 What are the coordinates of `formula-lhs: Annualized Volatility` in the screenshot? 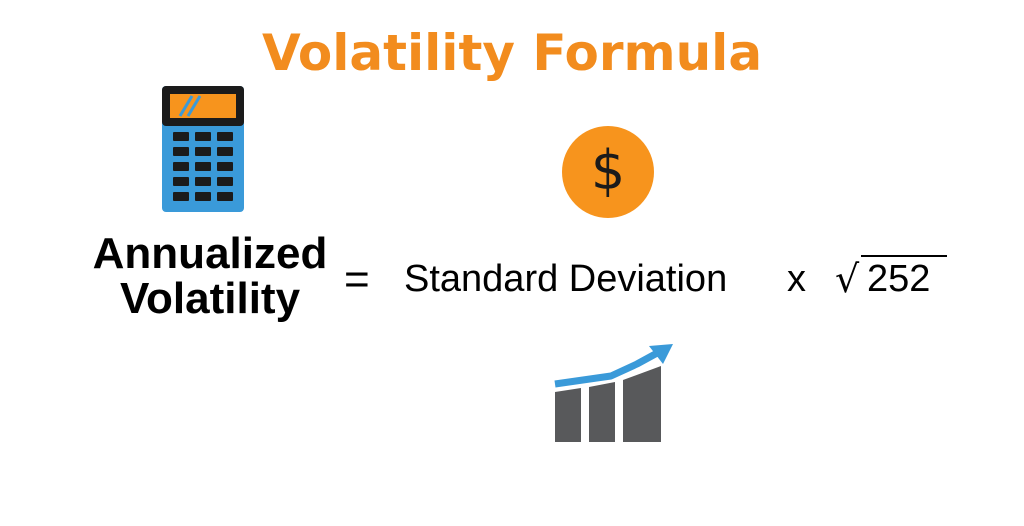 It's located at (210, 276).